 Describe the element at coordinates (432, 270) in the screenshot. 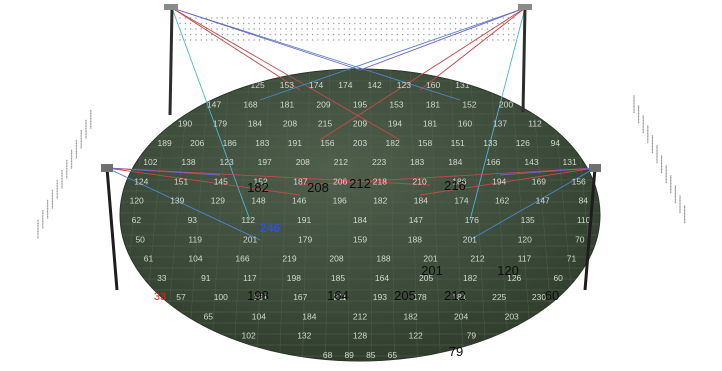

I see `highlighted-value: 201` at that location.